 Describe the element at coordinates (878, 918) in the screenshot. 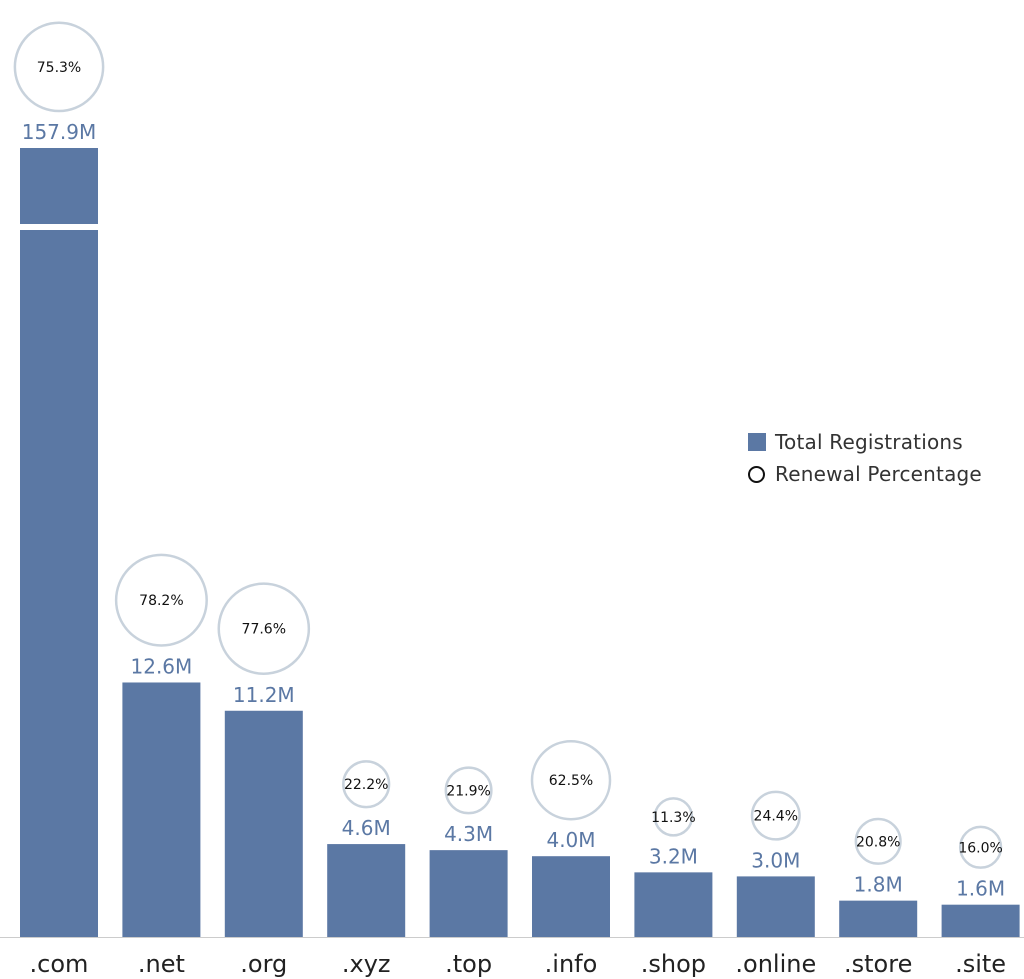

I see `bar-store` at that location.